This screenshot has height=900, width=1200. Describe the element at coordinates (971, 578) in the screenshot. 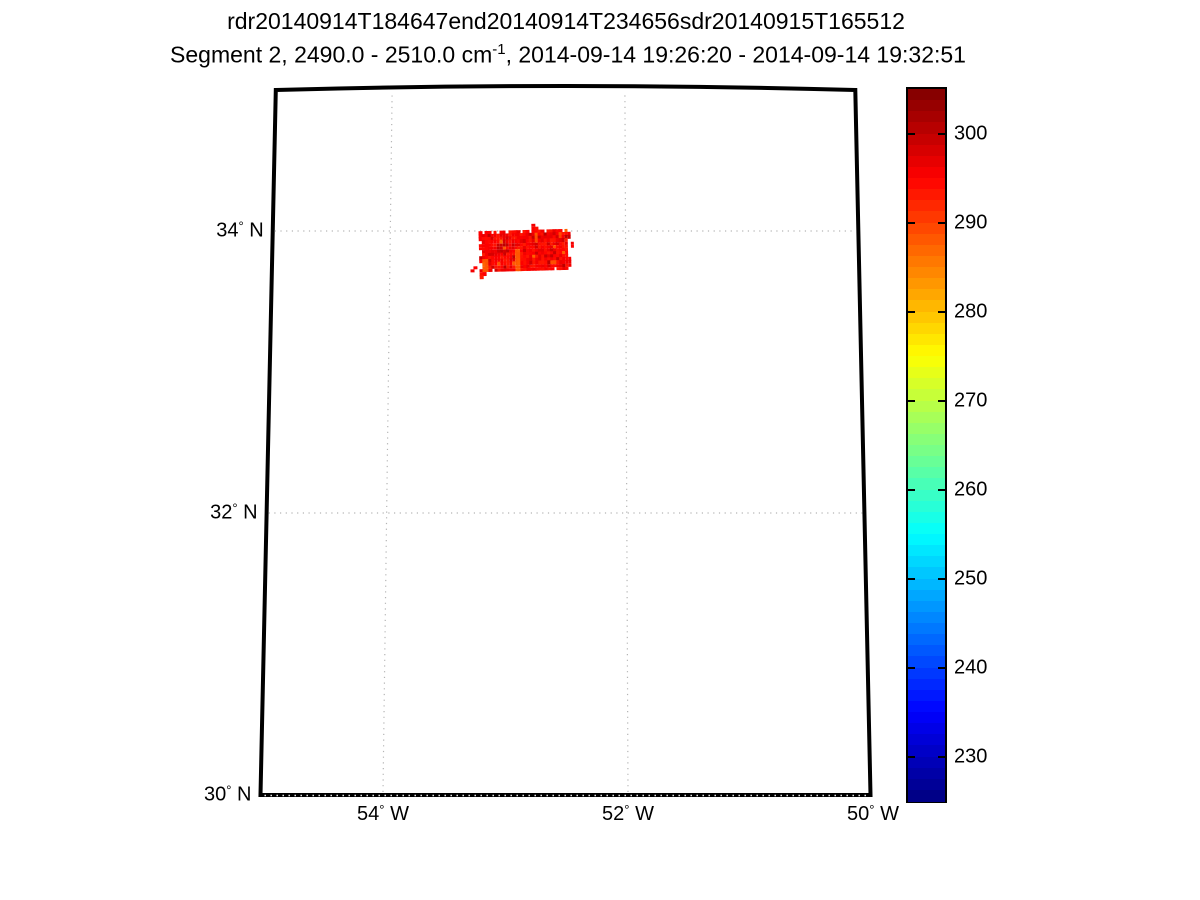

I see `colorbar-tick-label: 250` at that location.